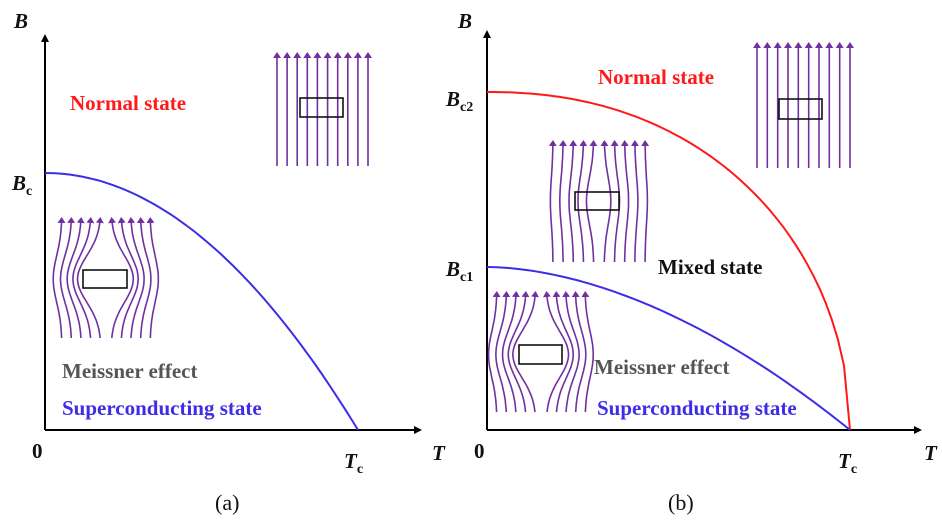 Image resolution: width=942 pixels, height=526 pixels. Describe the element at coordinates (681, 502) in the screenshot. I see `caption: (b)` at that location.